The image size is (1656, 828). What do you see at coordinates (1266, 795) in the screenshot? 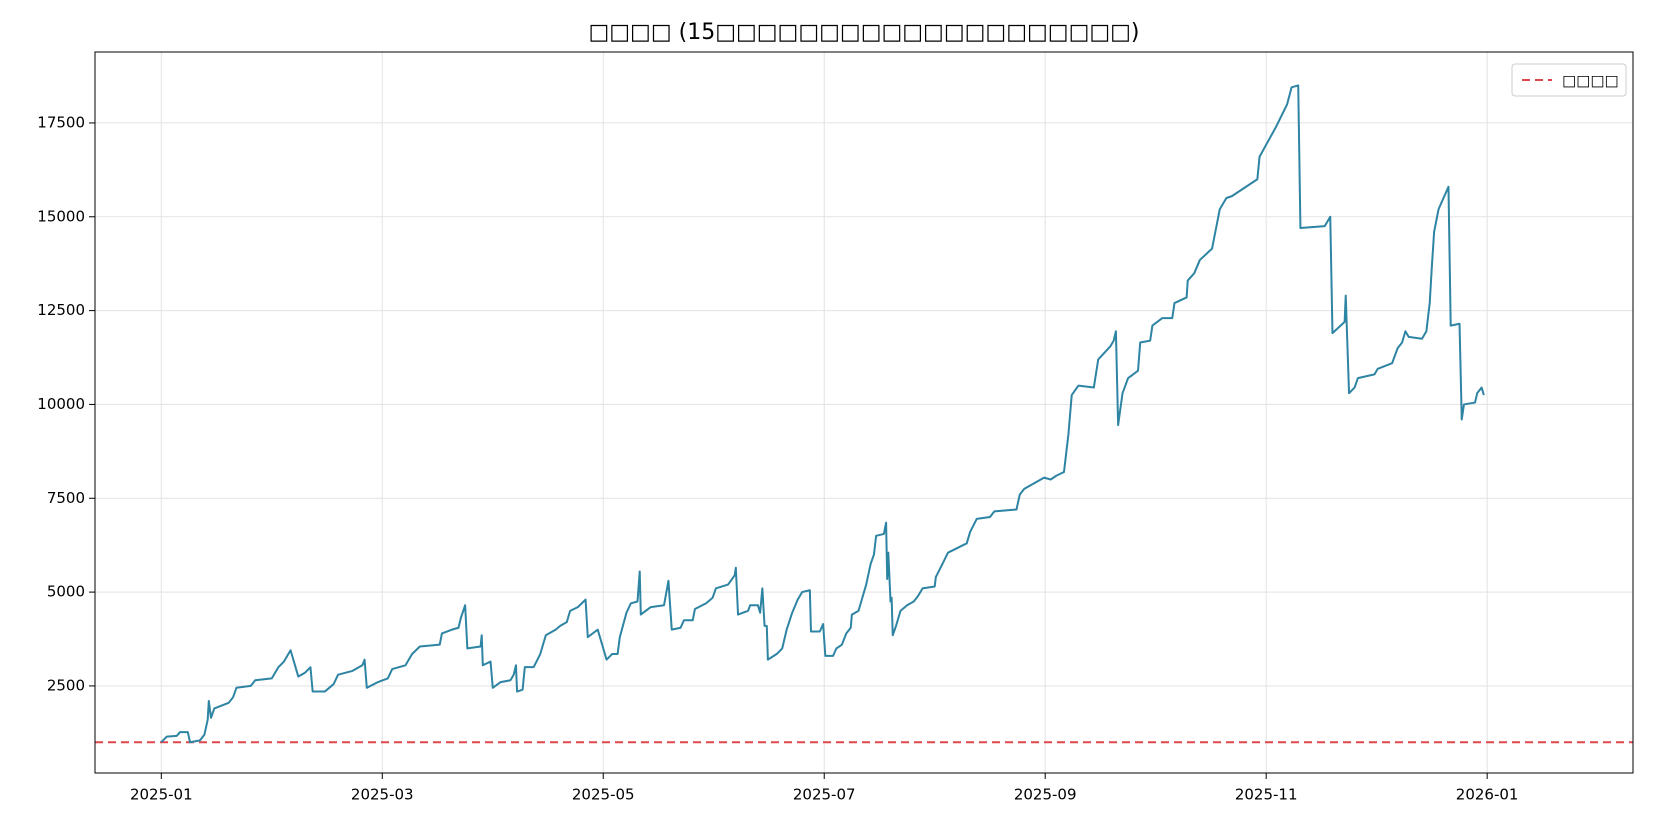
I see `x-tick-label: 2025-11` at bounding box center [1266, 795].